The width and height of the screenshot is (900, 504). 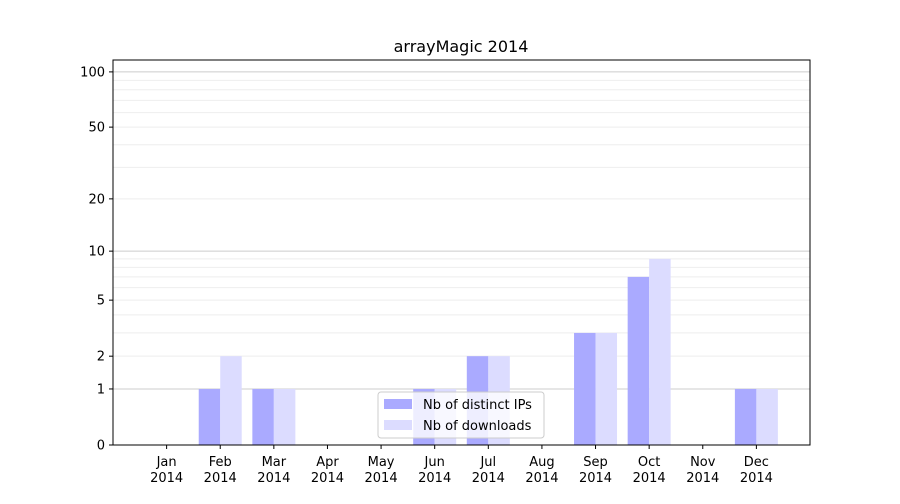 I want to click on legend-box, so click(x=461, y=415).